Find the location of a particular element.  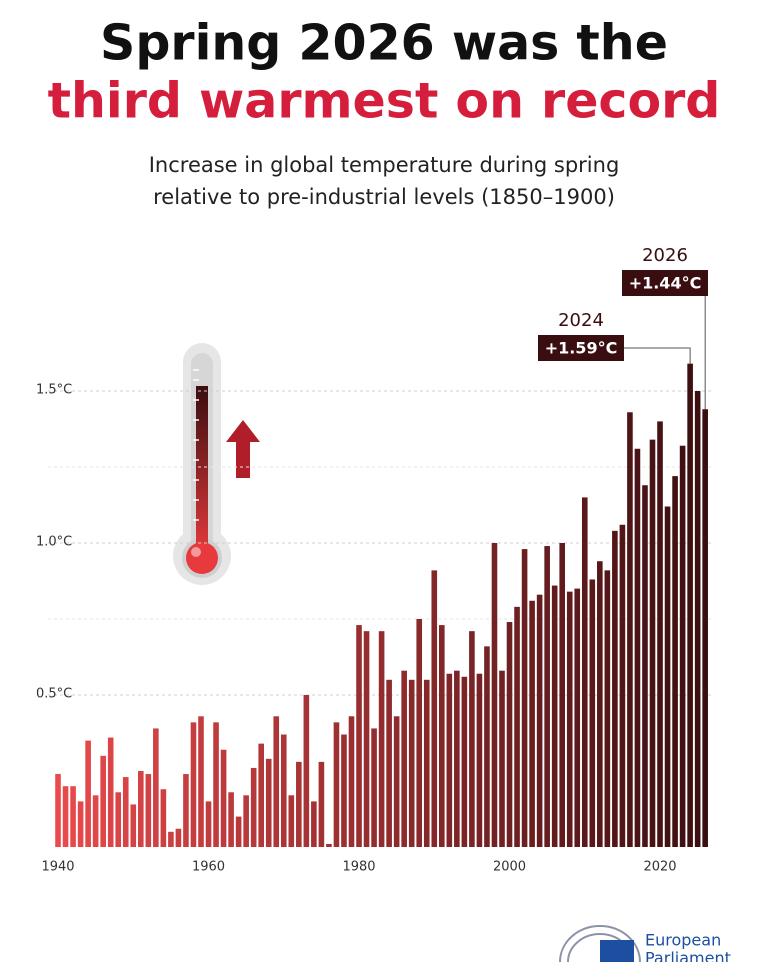

annotation-value: +1.44°C is located at coordinates (665, 283).